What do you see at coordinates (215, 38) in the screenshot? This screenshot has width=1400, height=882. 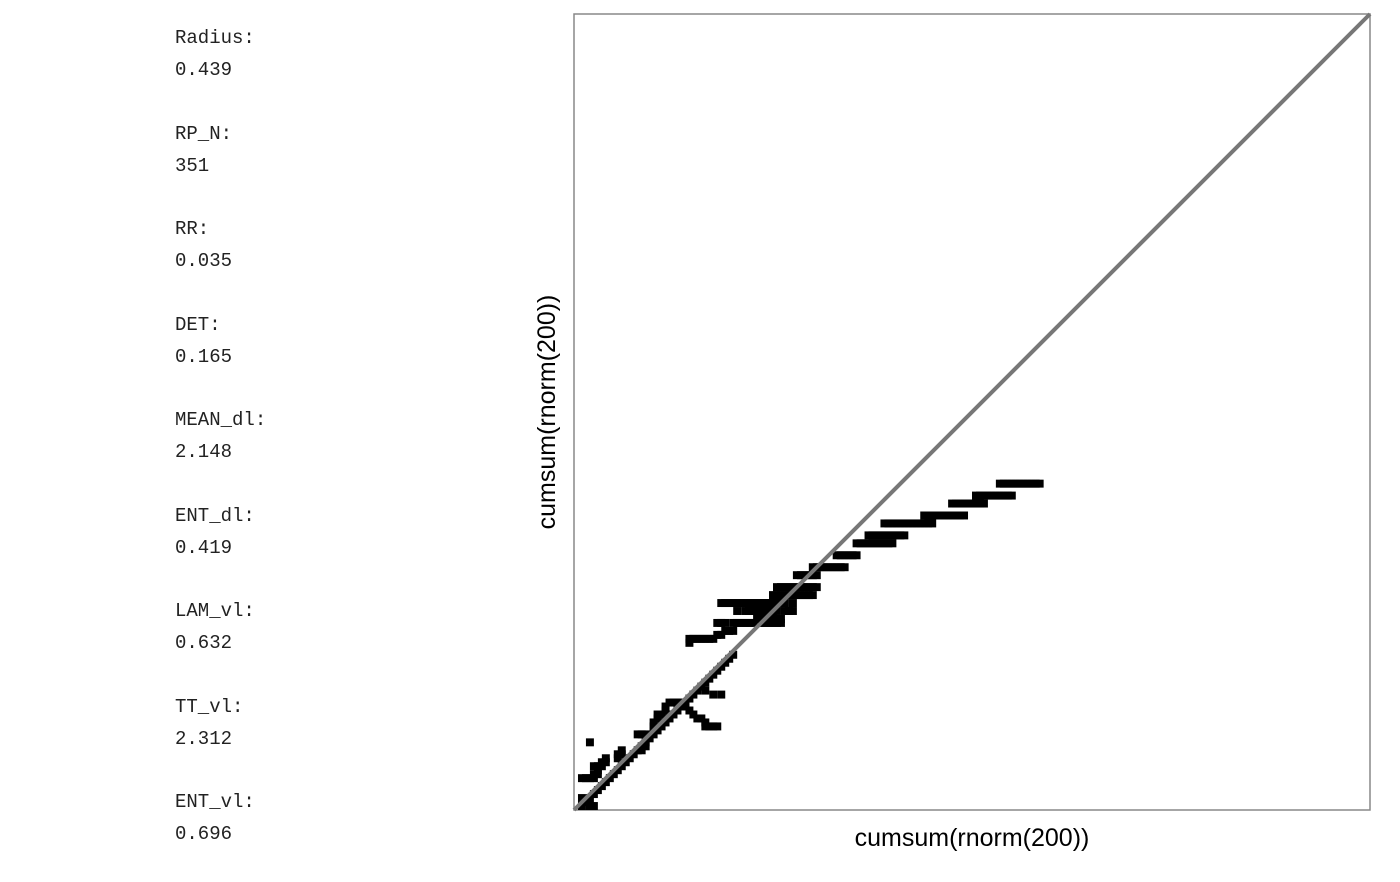 I see `measure-label: Radius:` at bounding box center [215, 38].